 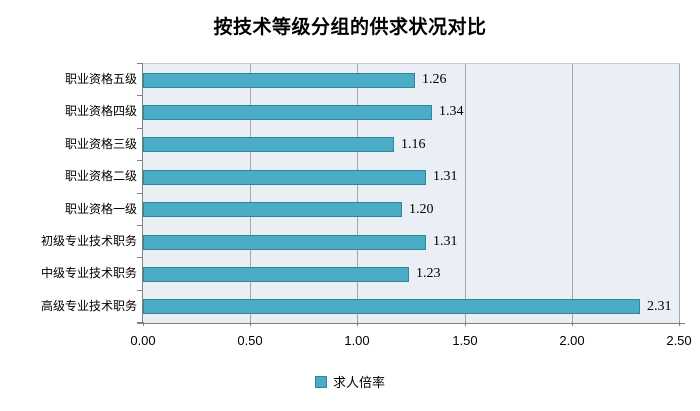 What do you see at coordinates (284, 242) in the screenshot?
I see `bar-初级专业技术职务` at bounding box center [284, 242].